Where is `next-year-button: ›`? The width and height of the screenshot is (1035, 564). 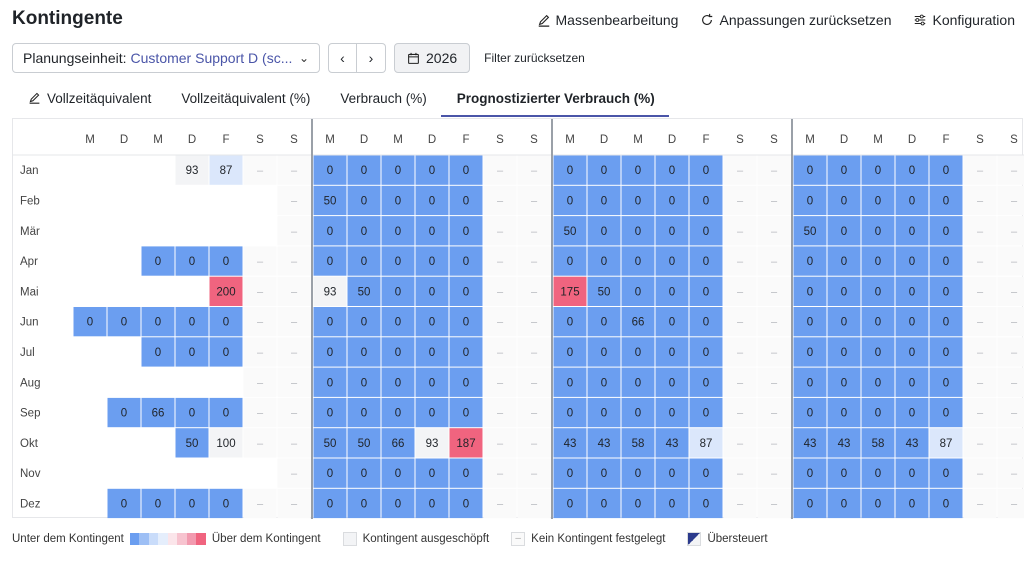 next-year-button: › is located at coordinates (371, 58).